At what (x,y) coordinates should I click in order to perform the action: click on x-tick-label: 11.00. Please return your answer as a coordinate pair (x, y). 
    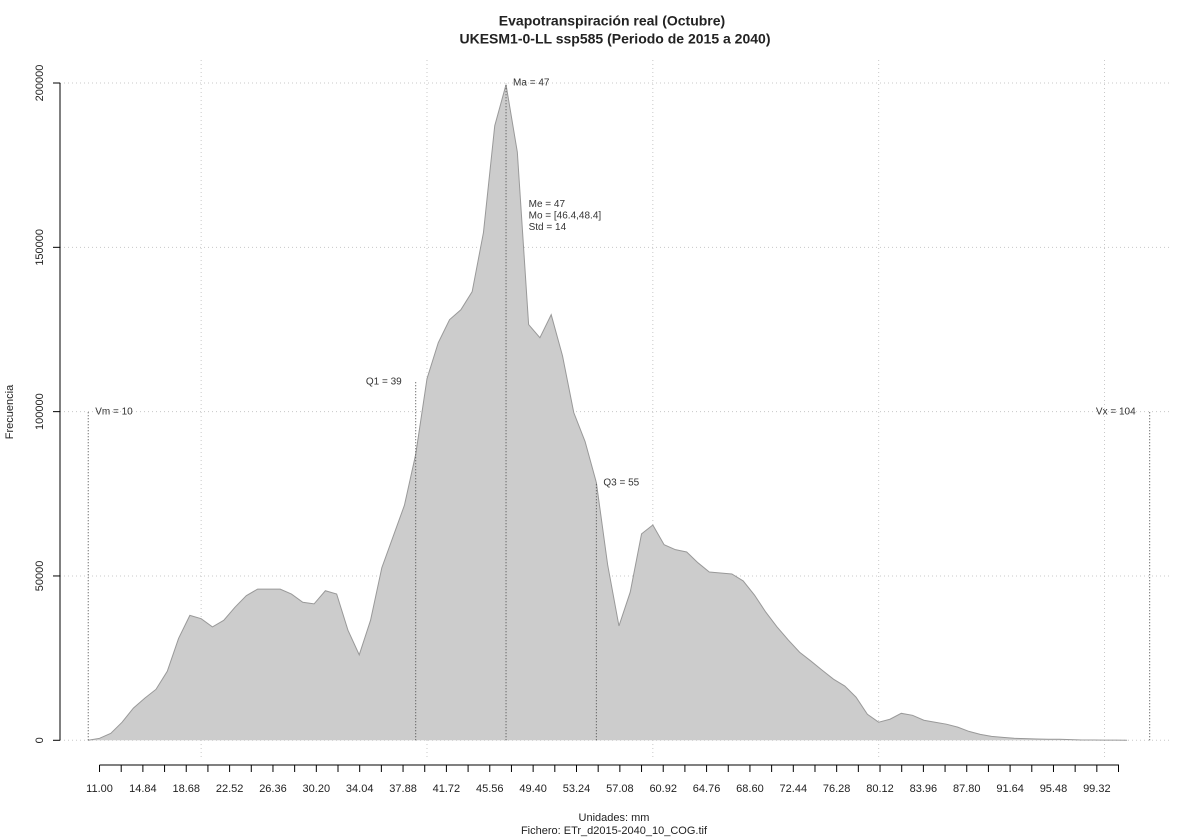
    Looking at the image, I should click on (99, 789).